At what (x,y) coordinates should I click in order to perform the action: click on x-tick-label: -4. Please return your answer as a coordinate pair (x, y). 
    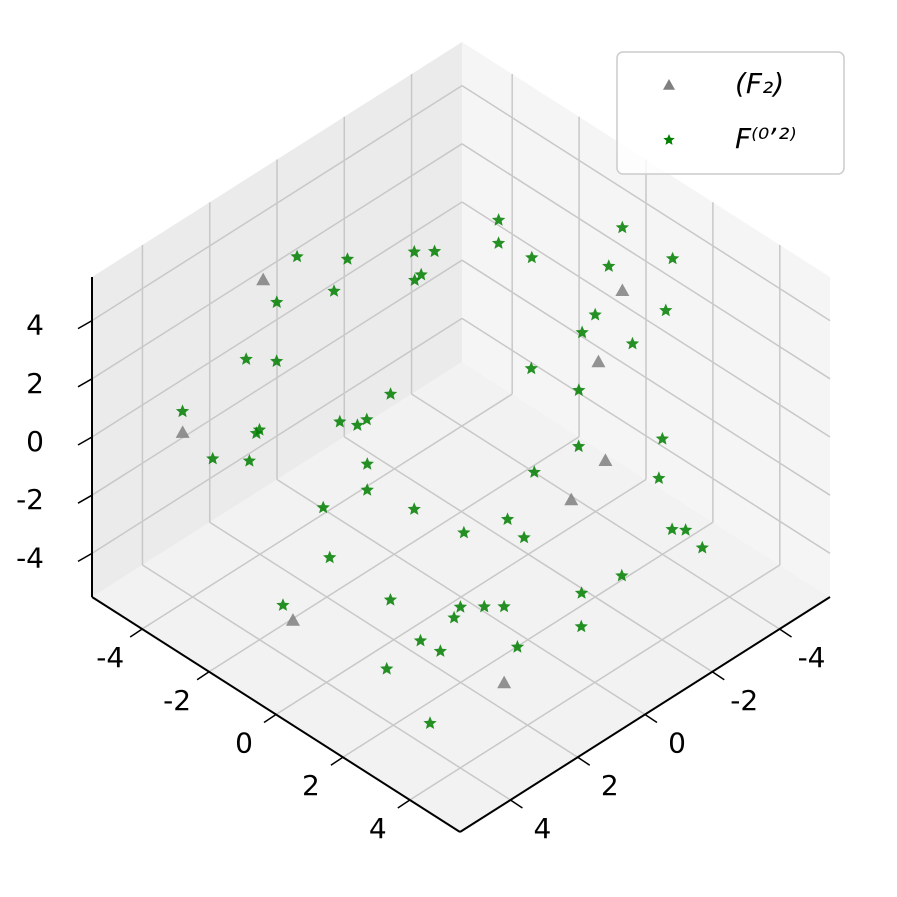
    Looking at the image, I should click on (110, 657).